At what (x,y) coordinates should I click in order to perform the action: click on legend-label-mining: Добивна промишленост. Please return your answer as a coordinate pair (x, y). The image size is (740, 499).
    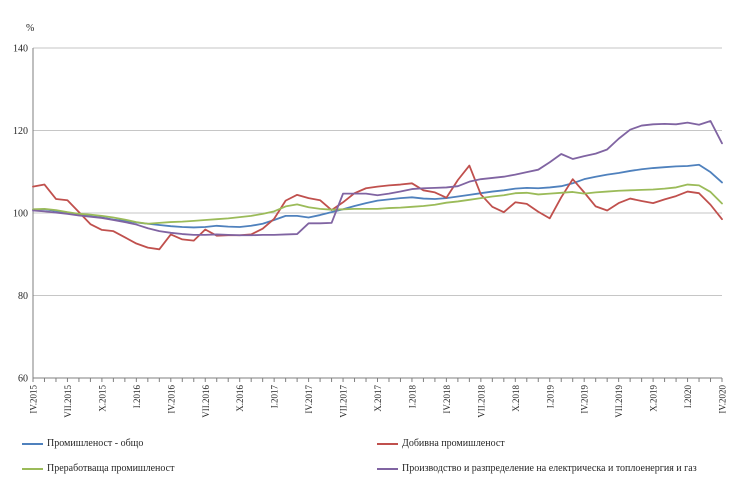
    Looking at the image, I should click on (453, 443).